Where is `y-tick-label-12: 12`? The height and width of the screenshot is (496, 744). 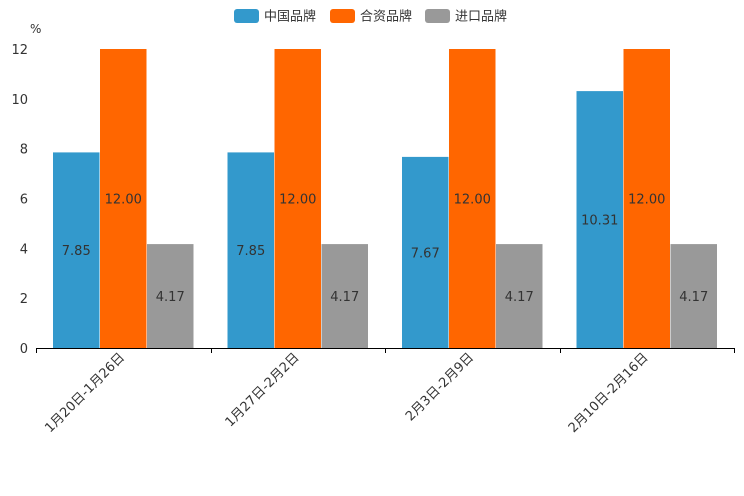
y-tick-label-12: 12 is located at coordinates (19, 50).